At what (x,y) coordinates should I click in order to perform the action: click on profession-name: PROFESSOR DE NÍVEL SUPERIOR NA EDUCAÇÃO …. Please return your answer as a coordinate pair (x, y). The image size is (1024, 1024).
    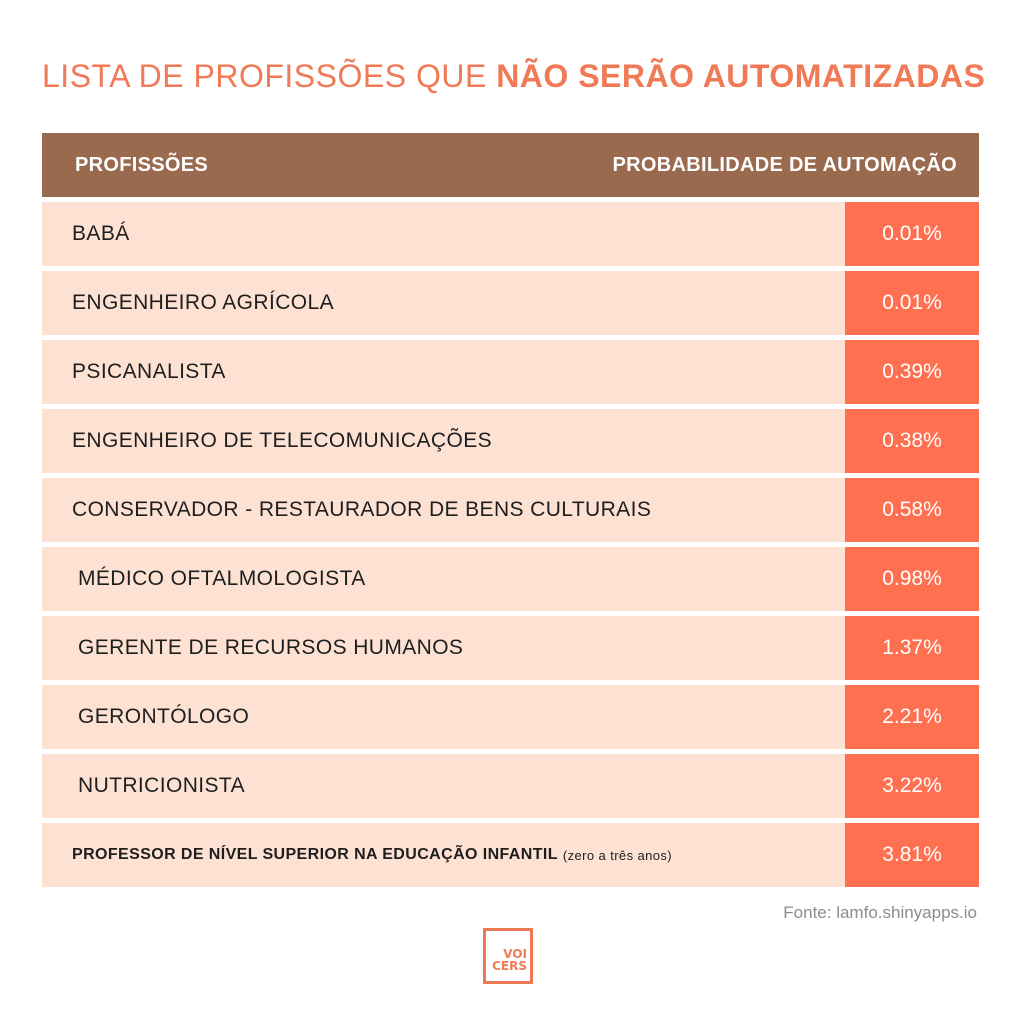
    Looking at the image, I should click on (315, 854).